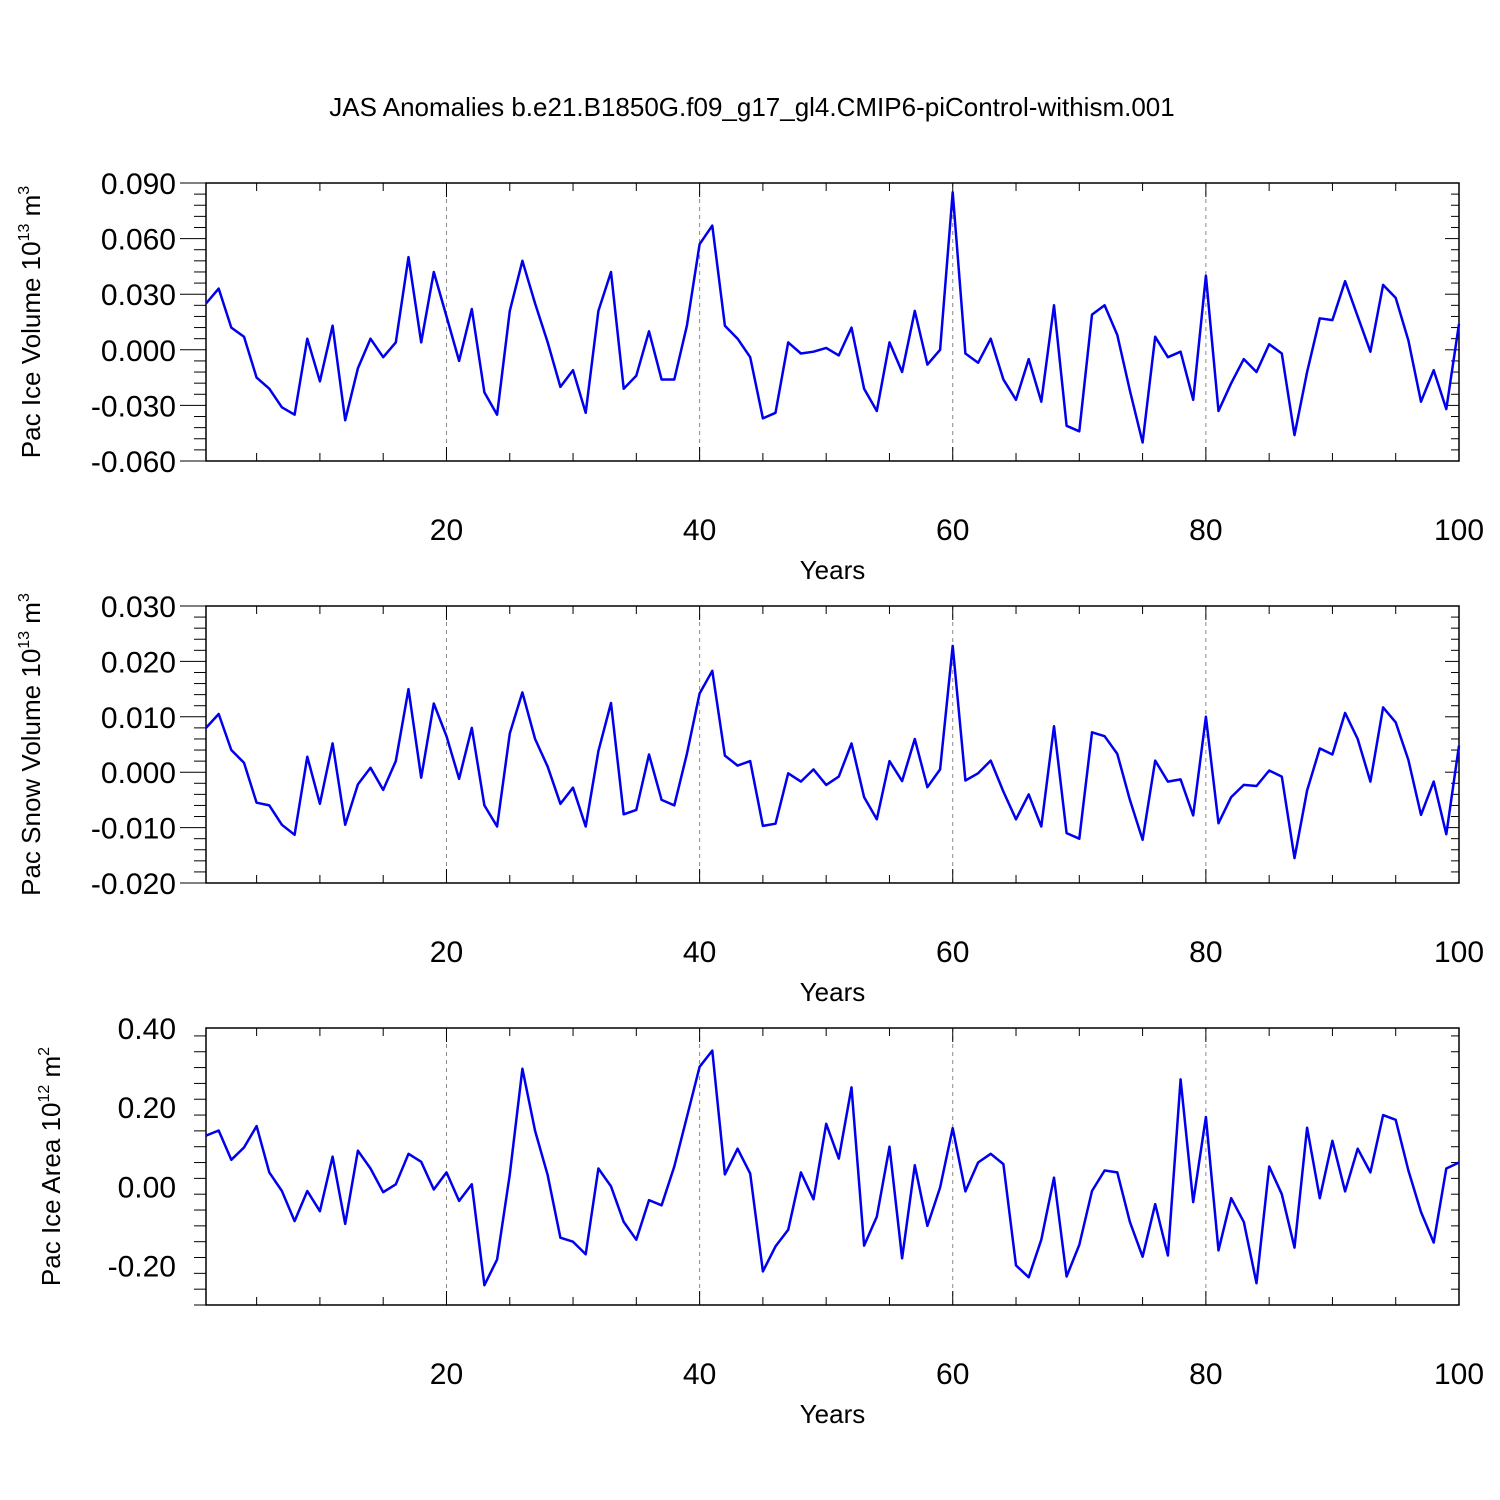  I want to click on y-tick-label: 0.20, so click(147, 1108).